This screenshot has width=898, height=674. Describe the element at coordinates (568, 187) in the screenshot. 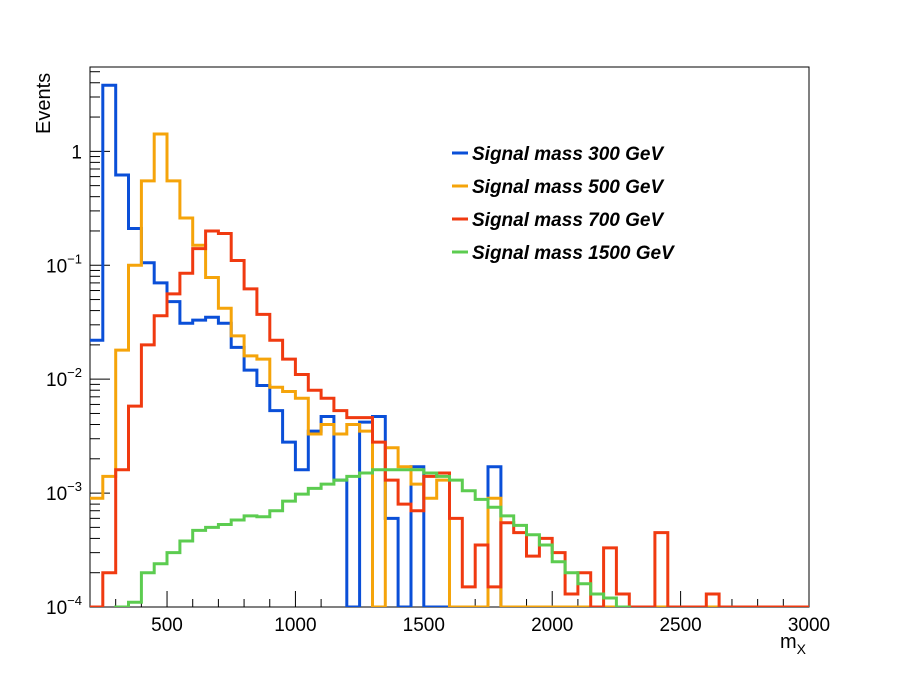

I see `legend-label: Signal mass 500 GeV` at that location.